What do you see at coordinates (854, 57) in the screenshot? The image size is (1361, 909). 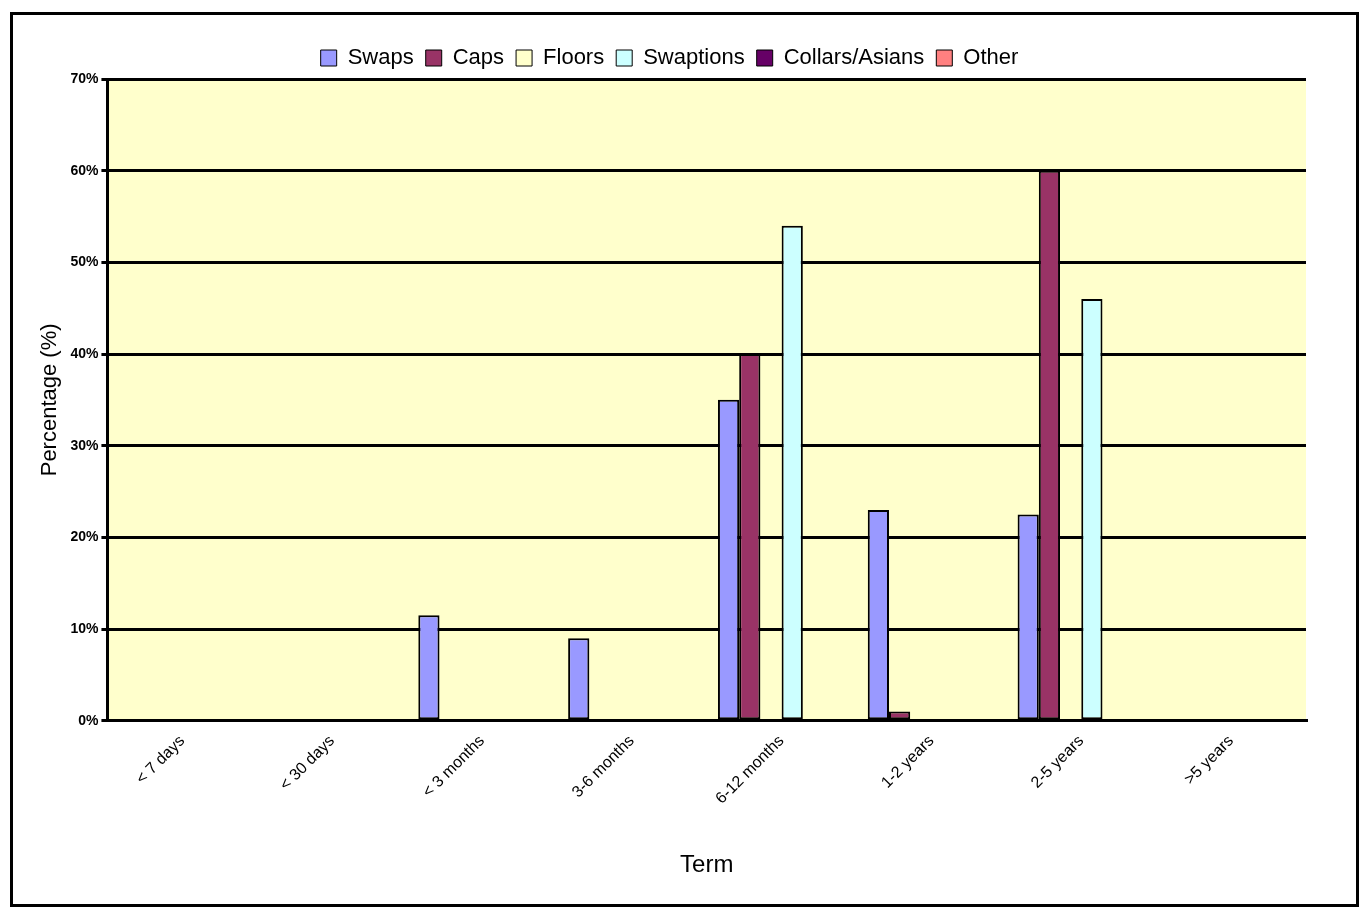 I see `legend-label: Collars/Asians` at bounding box center [854, 57].